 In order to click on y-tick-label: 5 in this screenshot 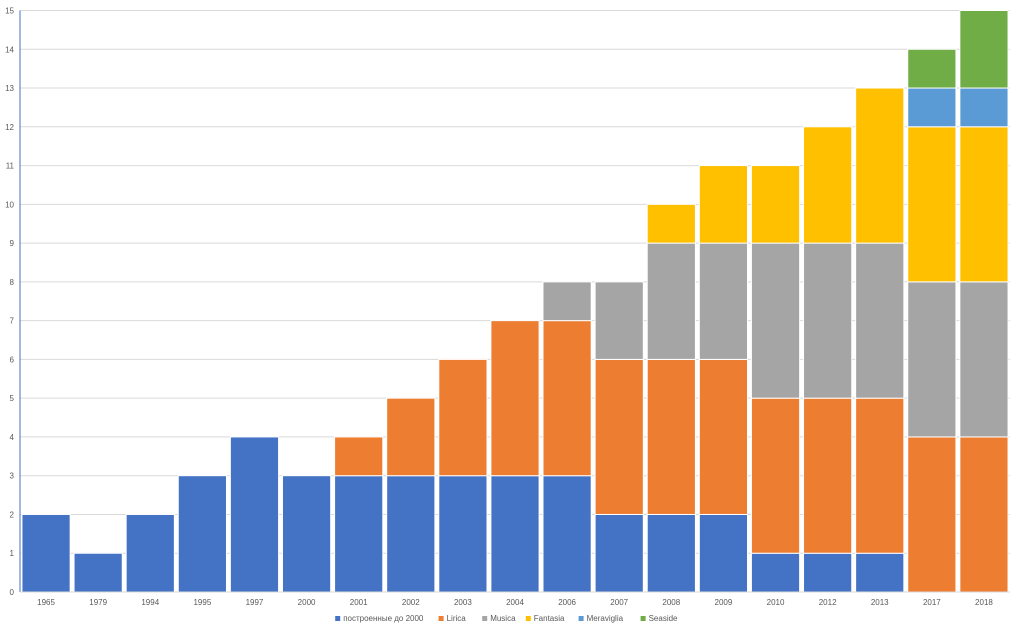, I will do `click(12, 398)`.